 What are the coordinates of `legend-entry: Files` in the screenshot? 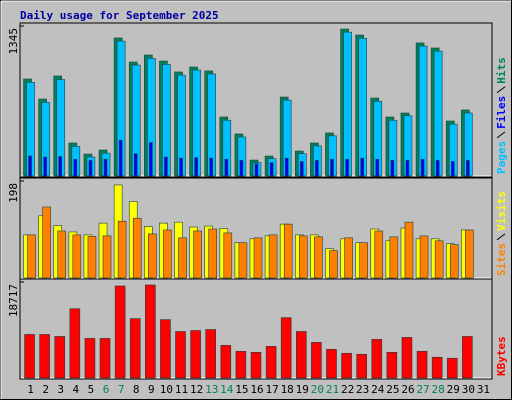 It's located at (501, 112).